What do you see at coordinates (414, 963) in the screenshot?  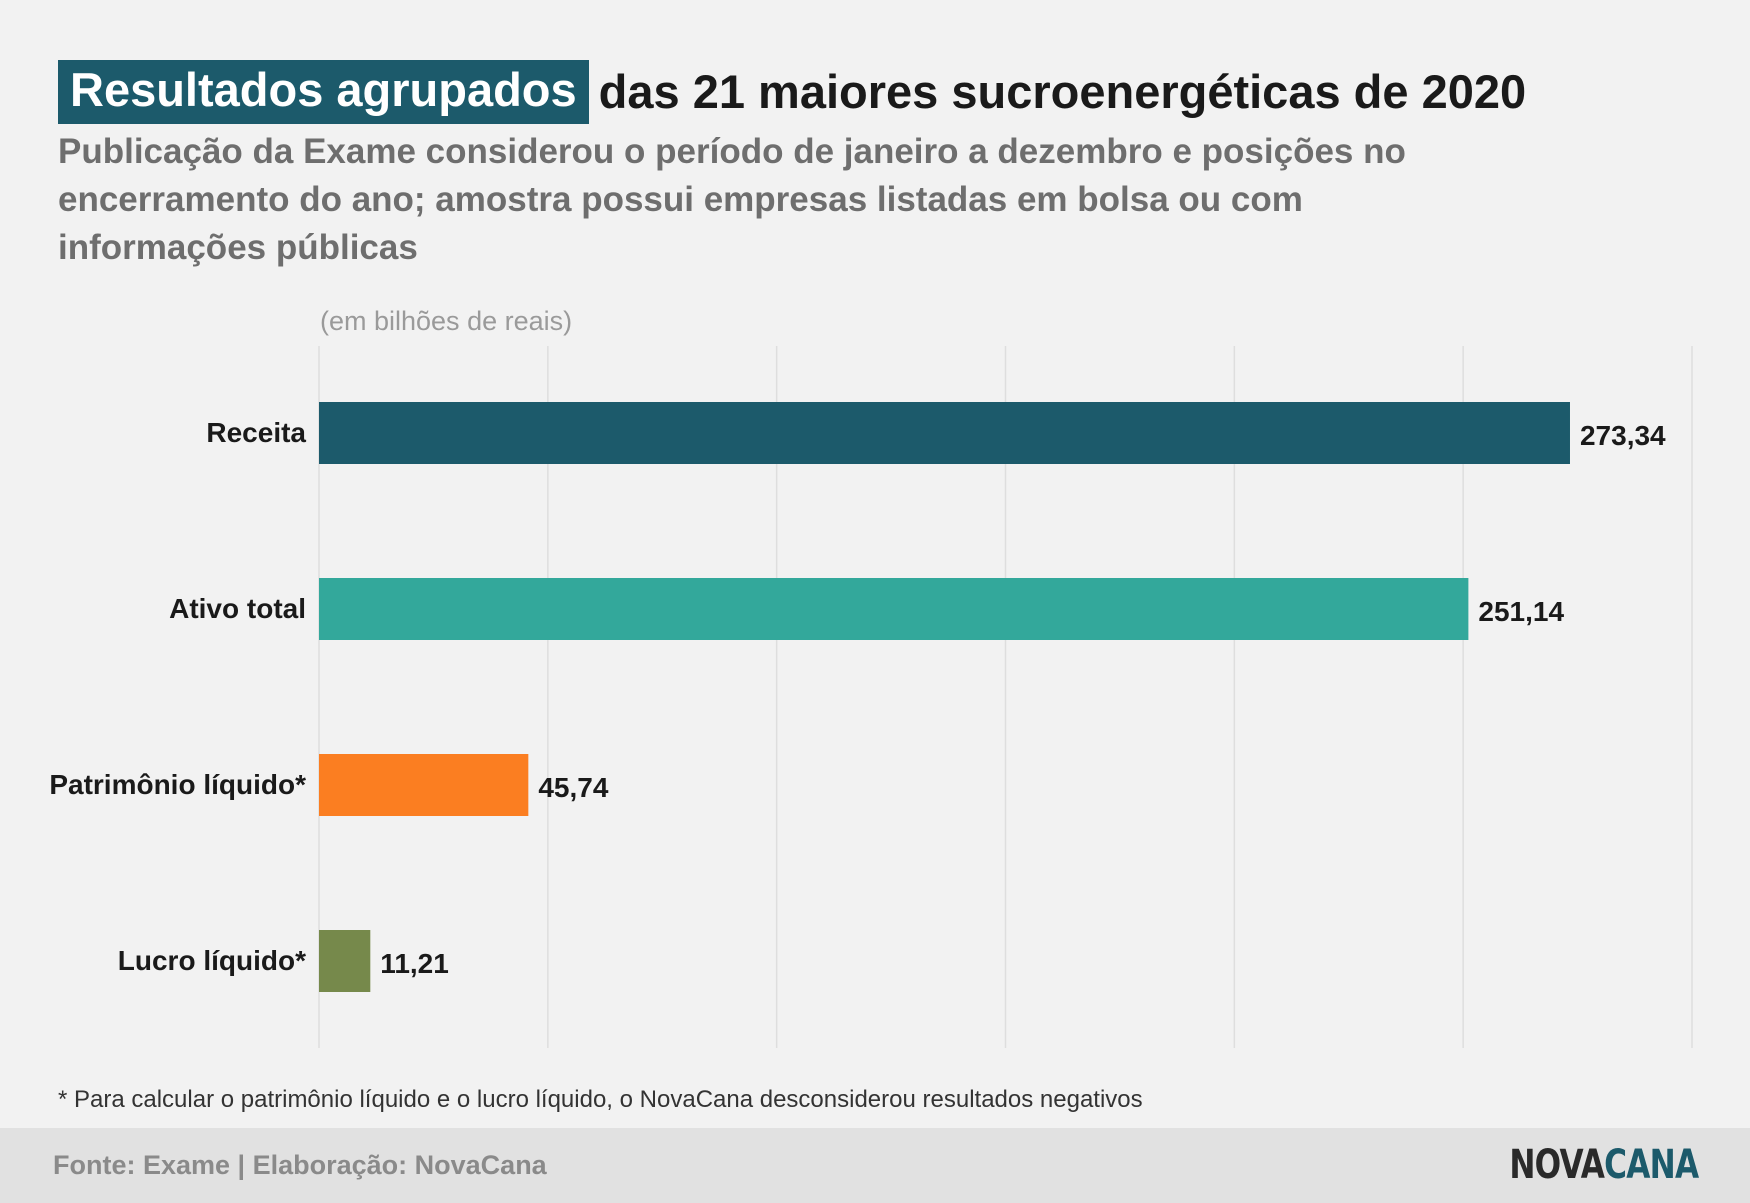 I see `value-label: 11,21` at bounding box center [414, 963].